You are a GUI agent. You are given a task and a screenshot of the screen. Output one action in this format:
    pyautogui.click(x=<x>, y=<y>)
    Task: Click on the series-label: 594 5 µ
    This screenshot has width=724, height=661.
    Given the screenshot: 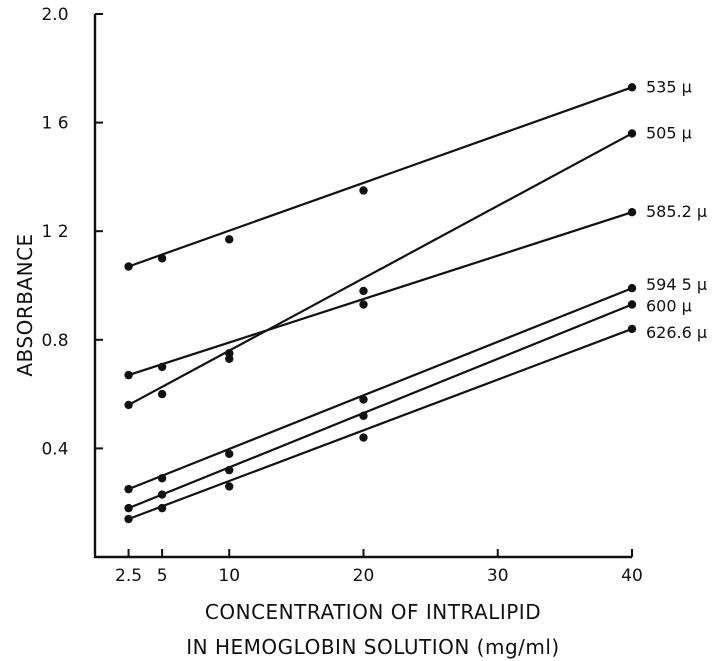 What is the action you would take?
    pyautogui.click(x=676, y=284)
    